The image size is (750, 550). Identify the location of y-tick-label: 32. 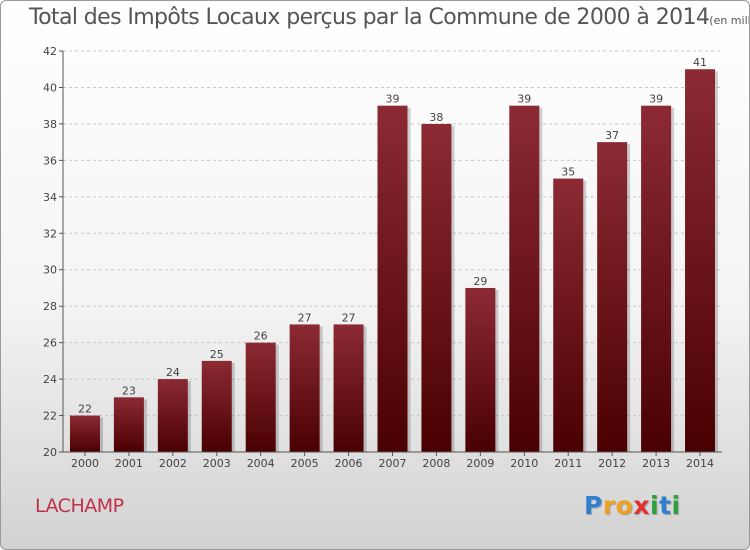
(50, 233).